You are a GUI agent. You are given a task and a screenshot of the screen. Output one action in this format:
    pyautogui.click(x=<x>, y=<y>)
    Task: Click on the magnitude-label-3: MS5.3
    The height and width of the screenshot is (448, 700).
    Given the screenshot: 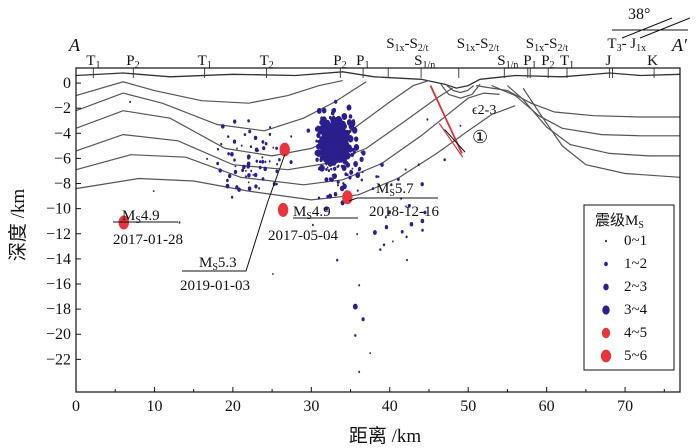 What is the action you would take?
    pyautogui.click(x=218, y=264)
    